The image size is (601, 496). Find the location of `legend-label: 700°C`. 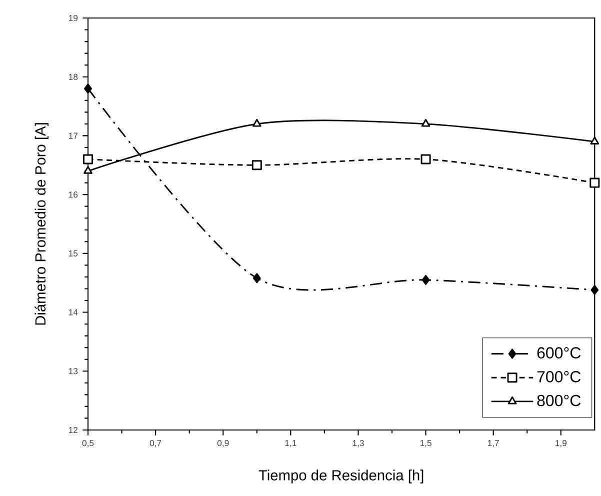

legend-label: 700°C is located at coordinates (559, 376).